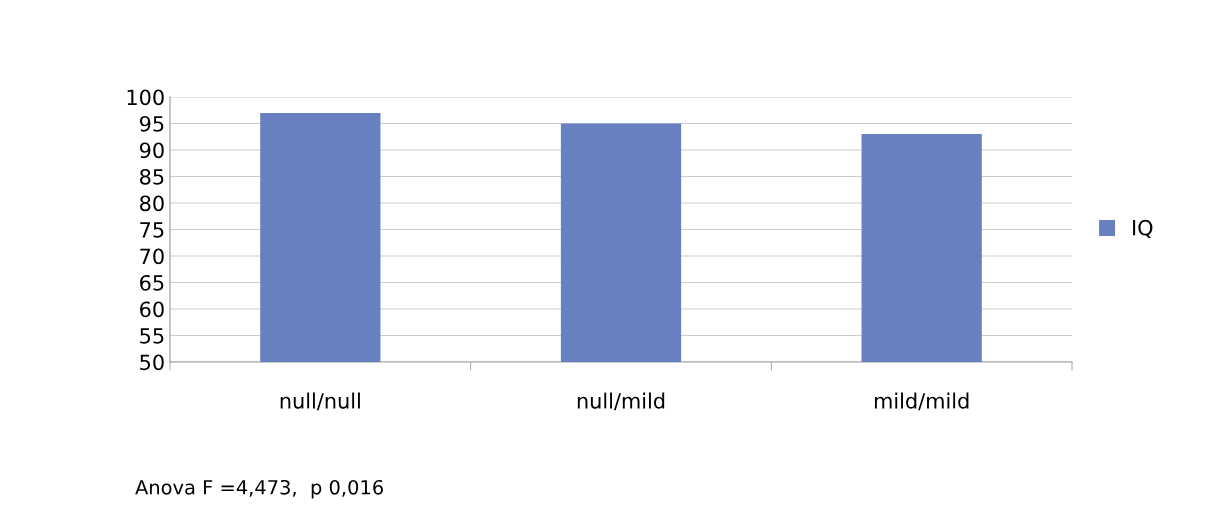 The width and height of the screenshot is (1230, 529). Describe the element at coordinates (151, 150) in the screenshot. I see `y-tick-label: 90` at that location.